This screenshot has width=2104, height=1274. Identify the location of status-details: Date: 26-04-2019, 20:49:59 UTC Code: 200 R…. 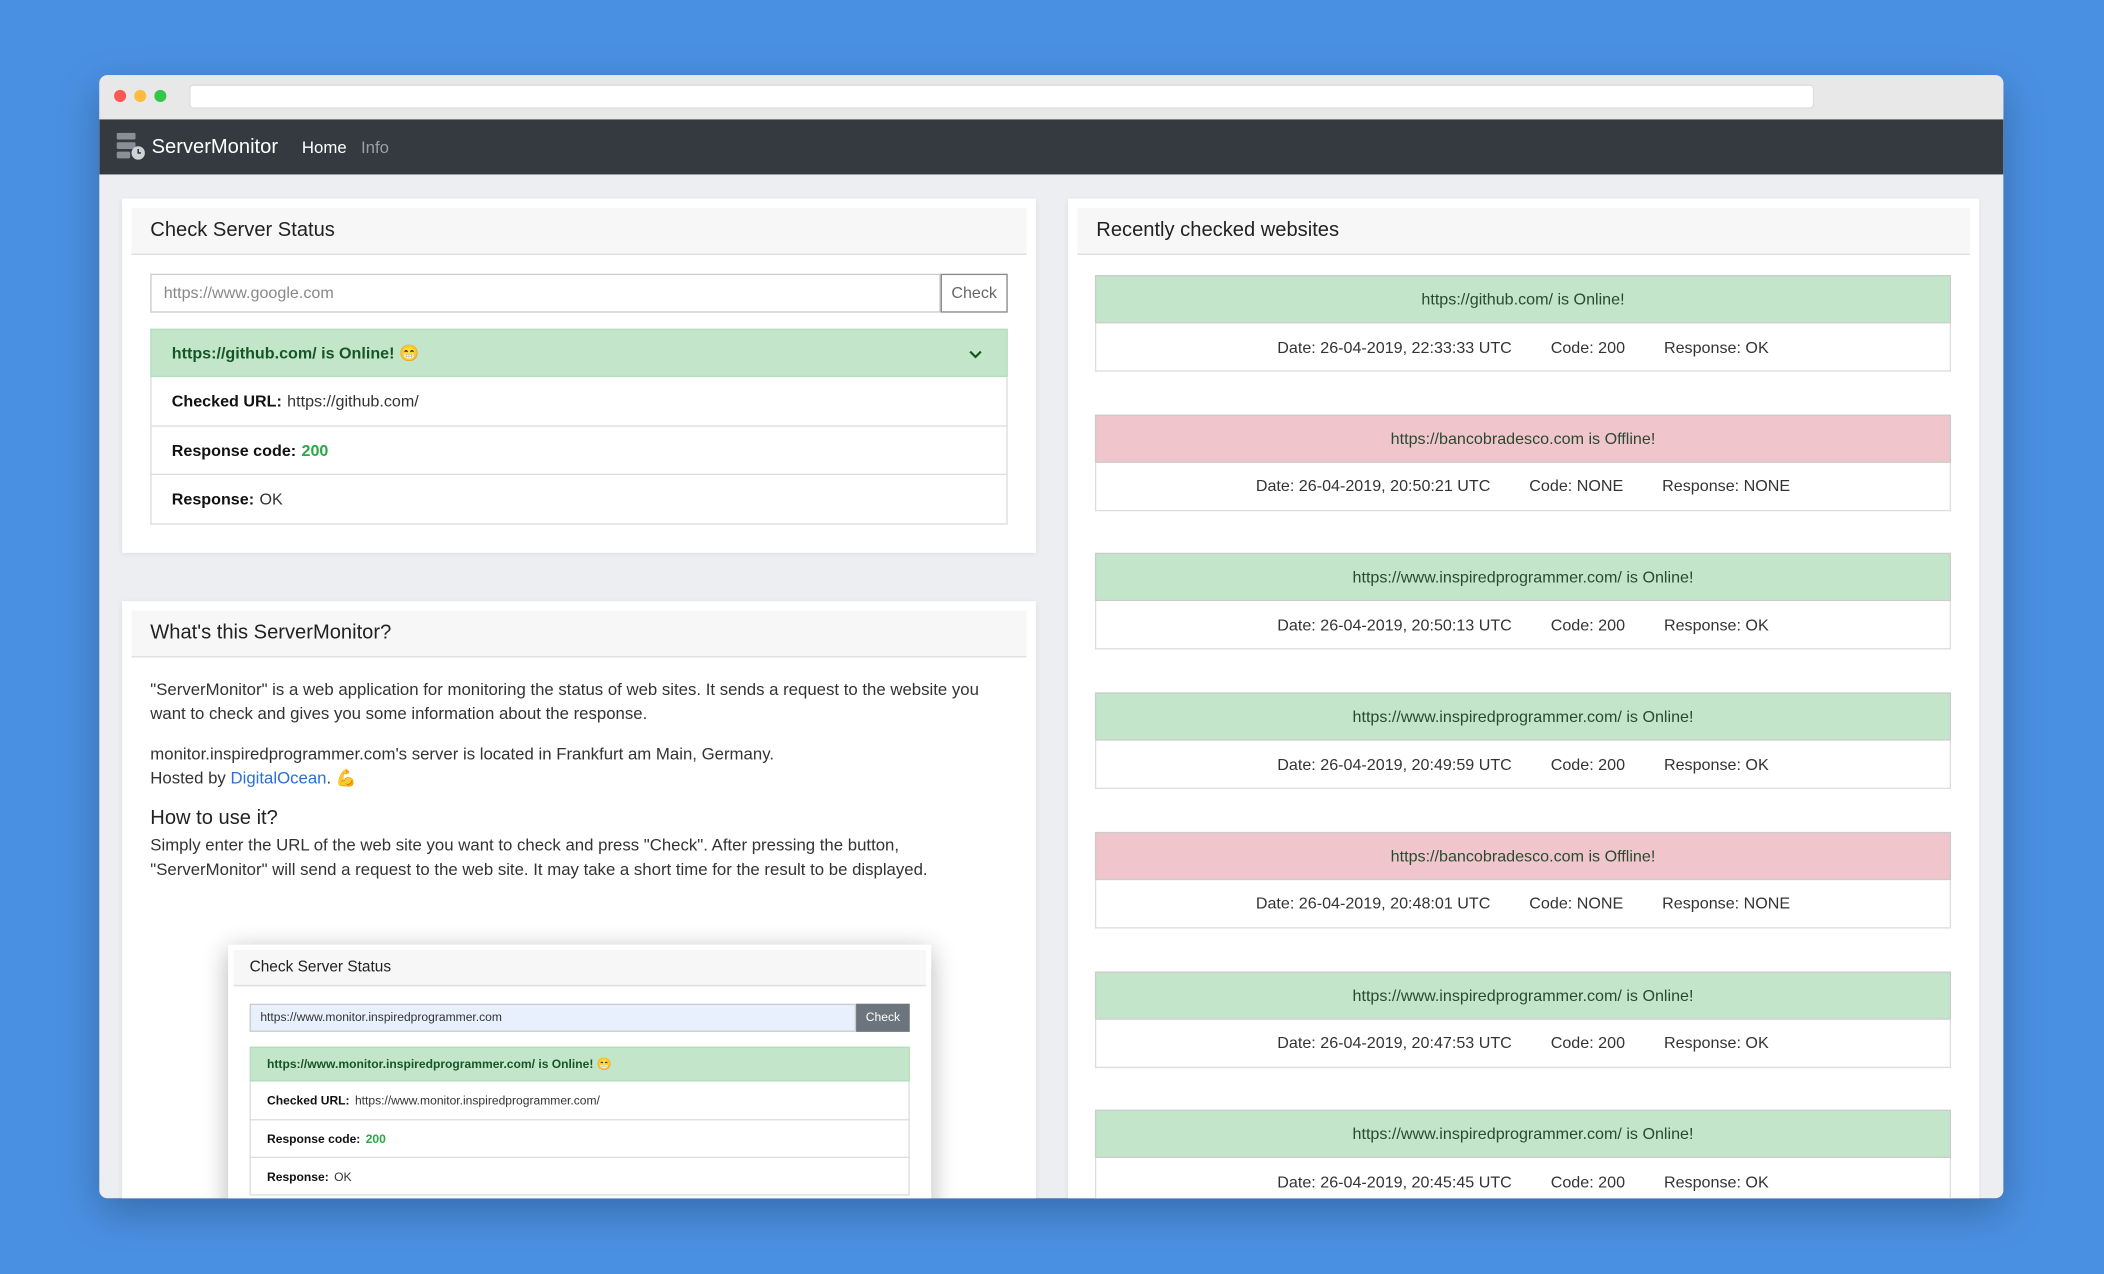
(1523, 765).